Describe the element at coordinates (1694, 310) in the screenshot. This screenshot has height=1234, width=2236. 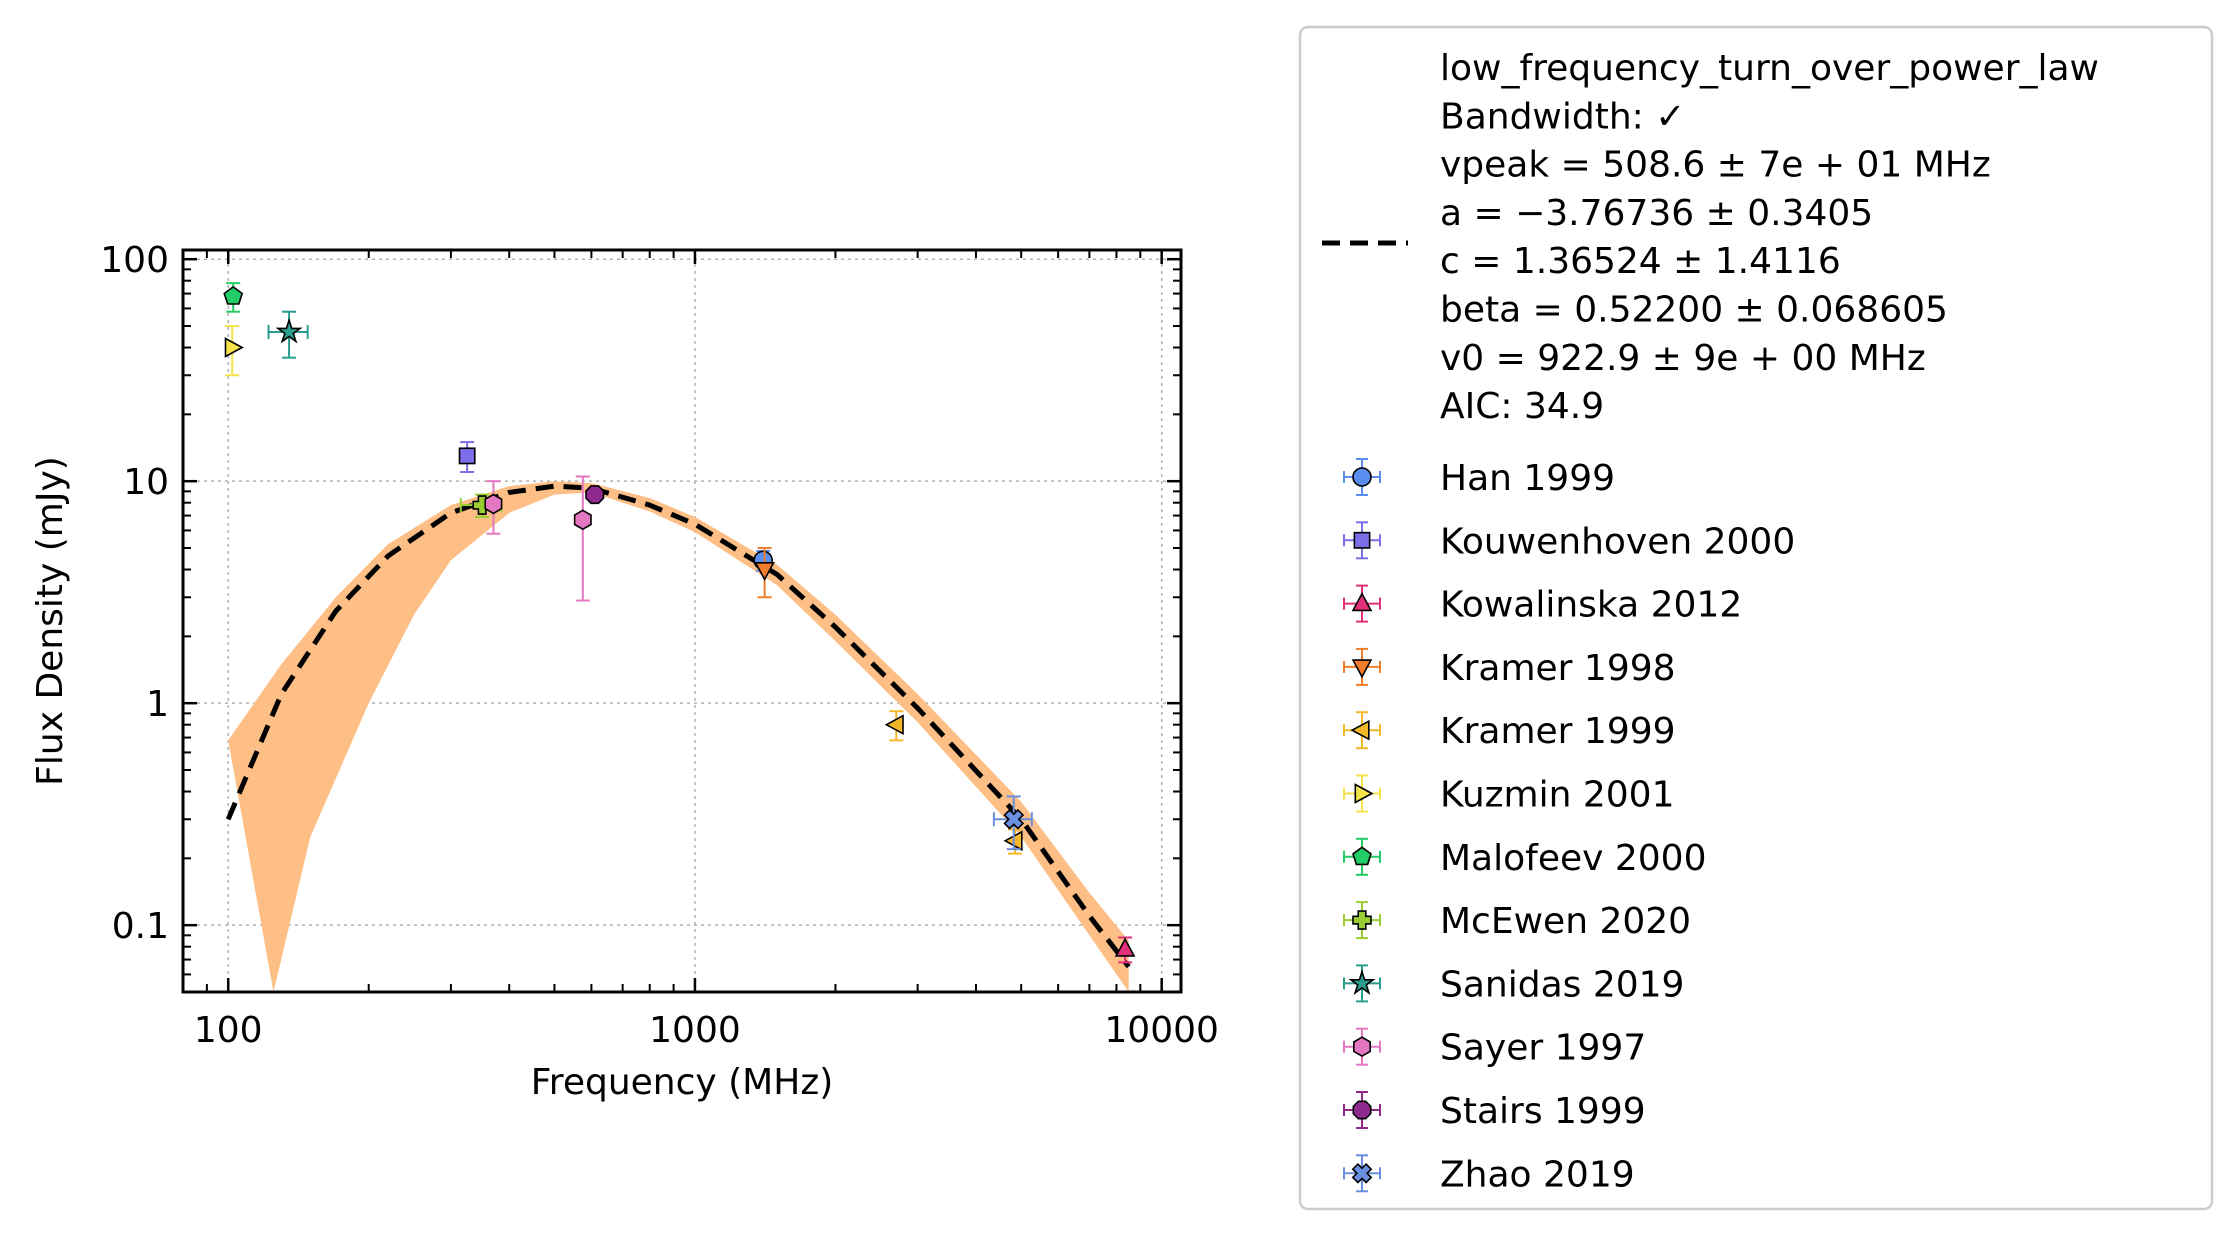
I see `legend-fit-text: beta = 0.52200 ± 0.068605` at that location.